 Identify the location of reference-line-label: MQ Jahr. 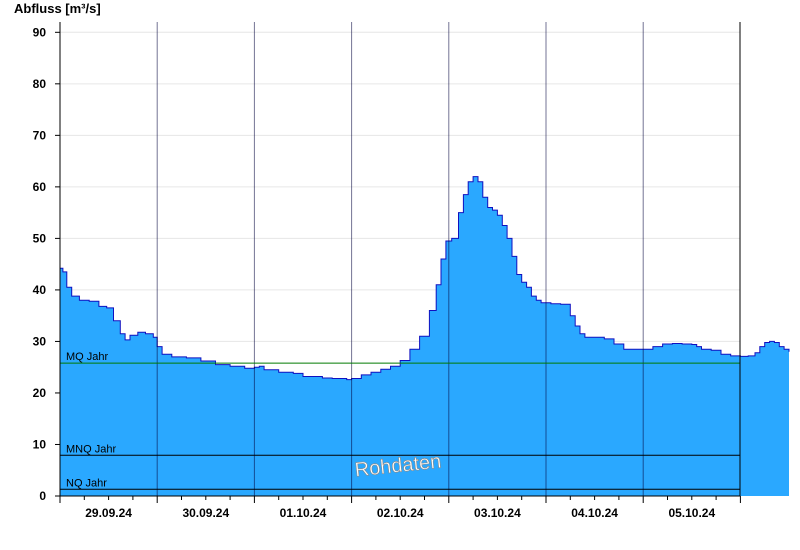
(87, 357).